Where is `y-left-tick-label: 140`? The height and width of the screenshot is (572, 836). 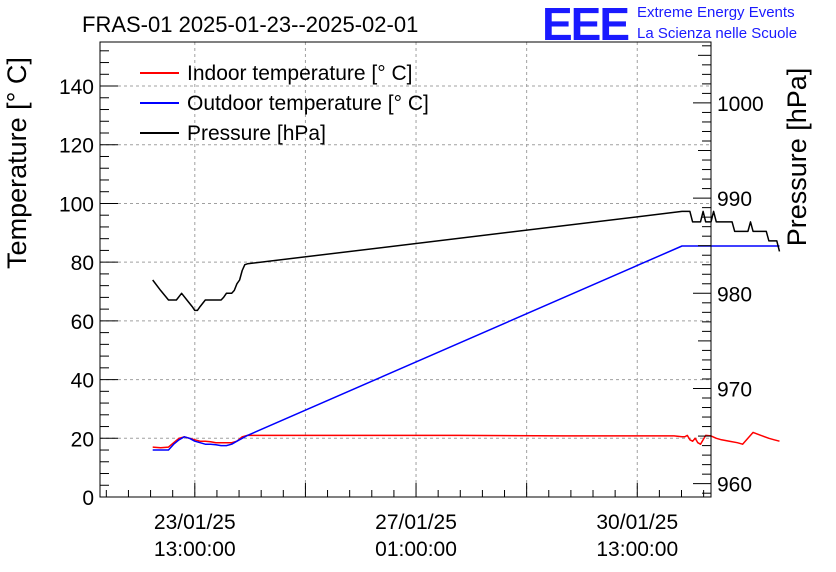 y-left-tick-label: 140 is located at coordinates (76, 87).